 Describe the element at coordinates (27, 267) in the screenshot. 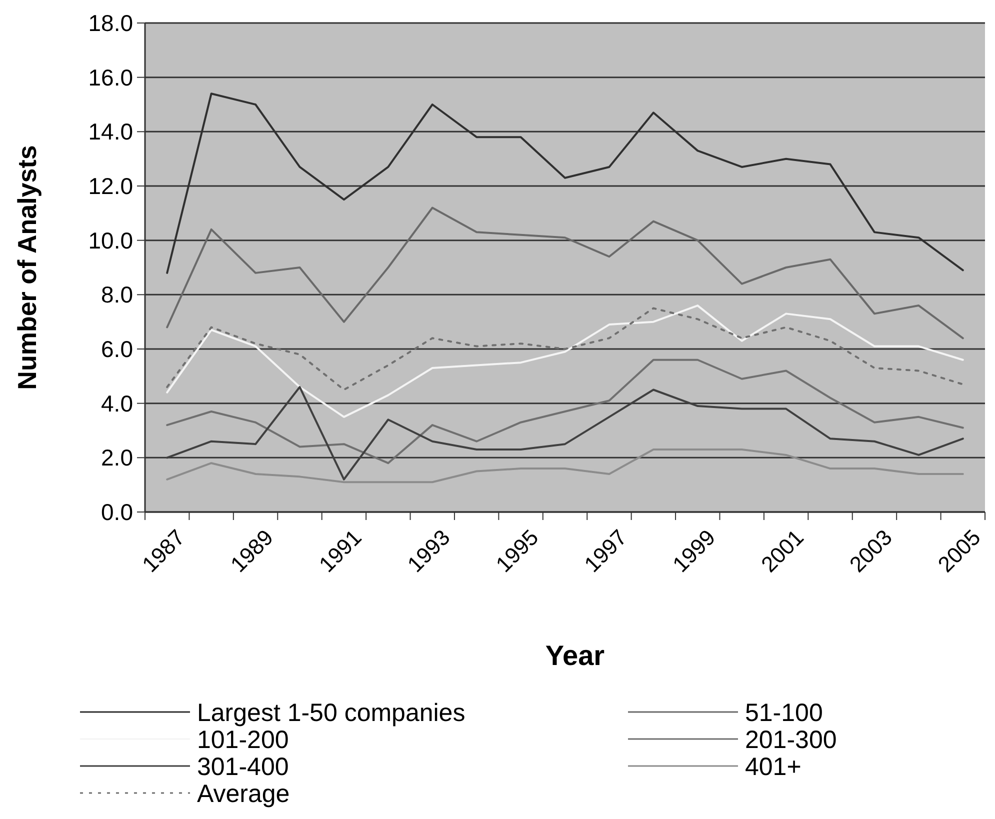

I see `y-axis-title: Number of Analysts` at that location.